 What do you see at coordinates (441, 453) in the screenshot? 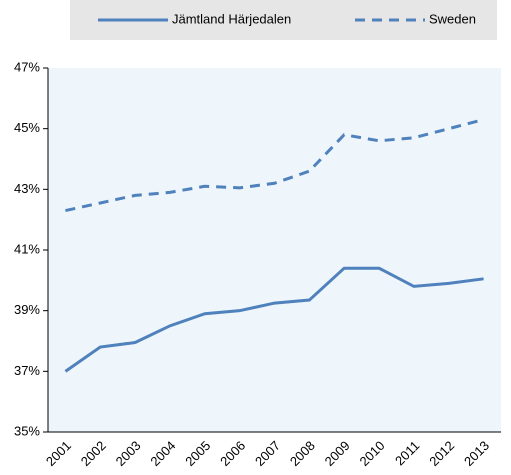
I see `x-tick-label: 2012` at bounding box center [441, 453].